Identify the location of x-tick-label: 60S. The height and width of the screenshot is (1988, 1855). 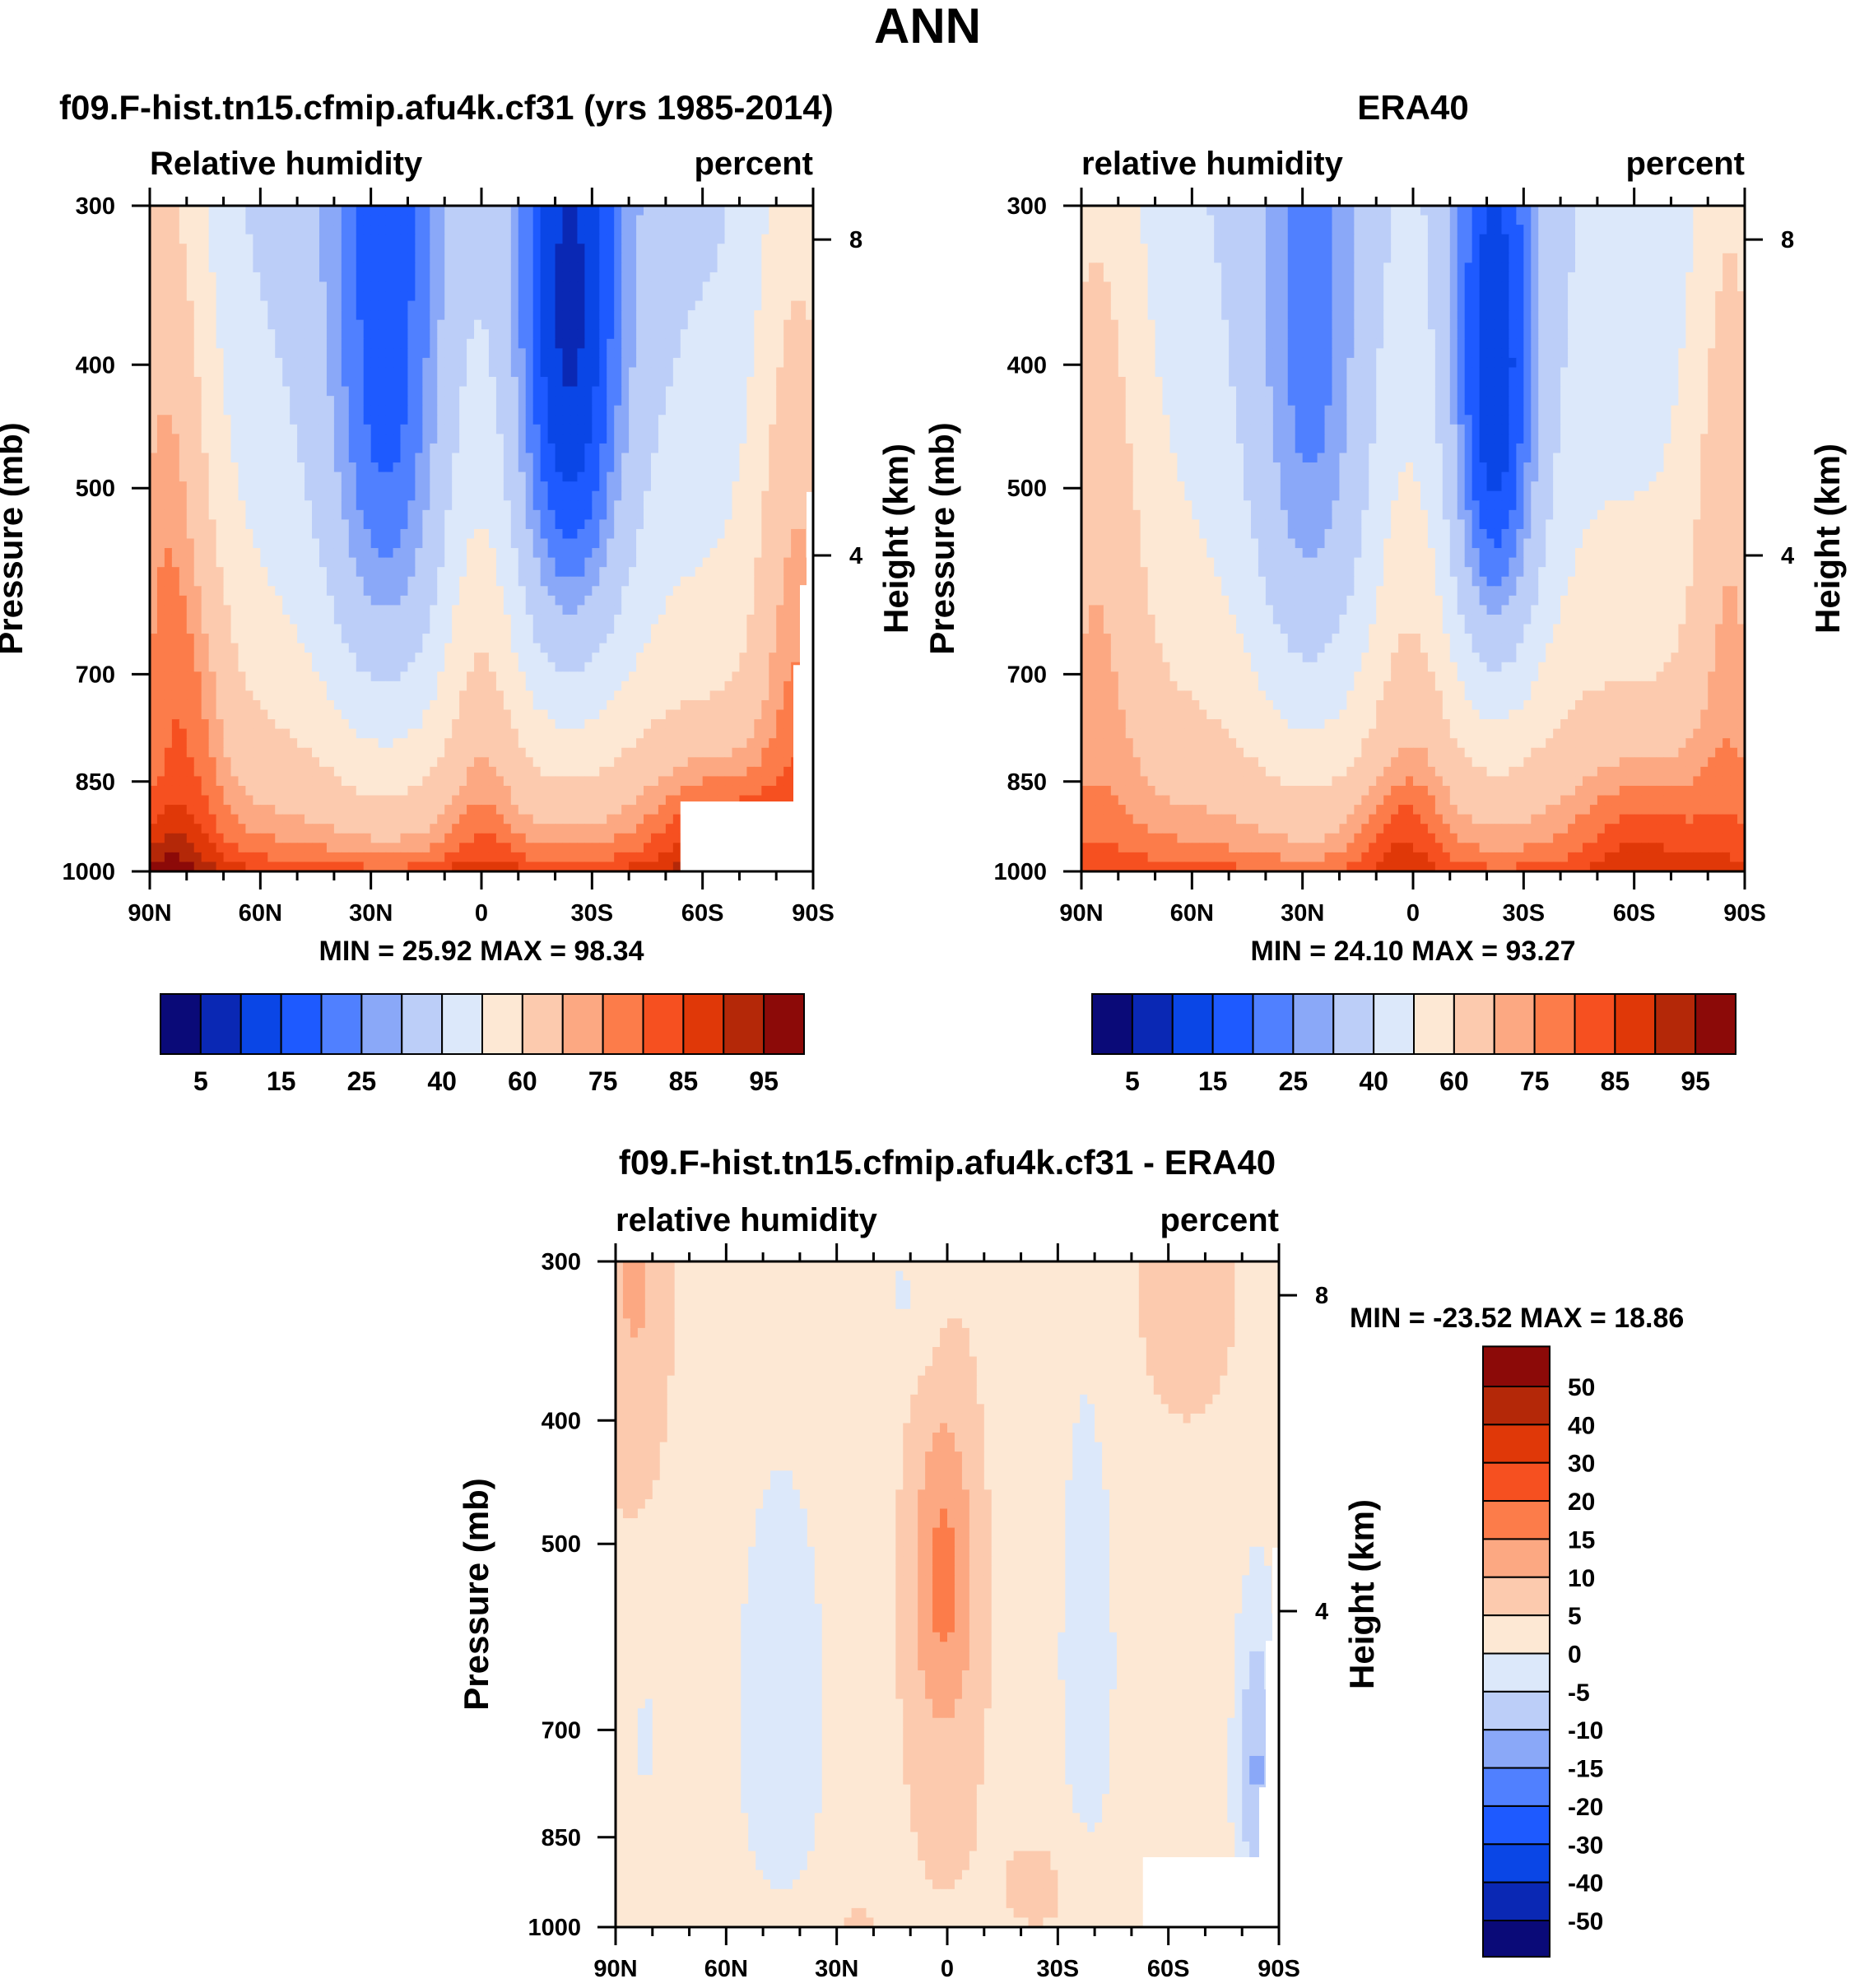
(702, 914).